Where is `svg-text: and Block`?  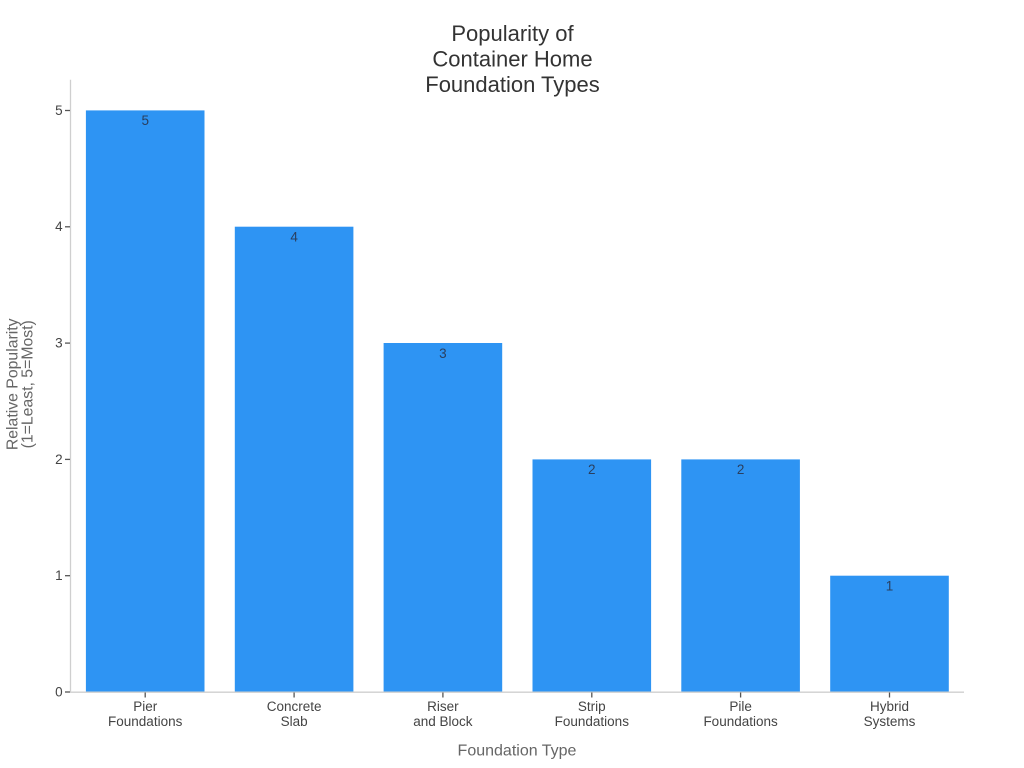
svg-text: and Block is located at coordinates (443, 721).